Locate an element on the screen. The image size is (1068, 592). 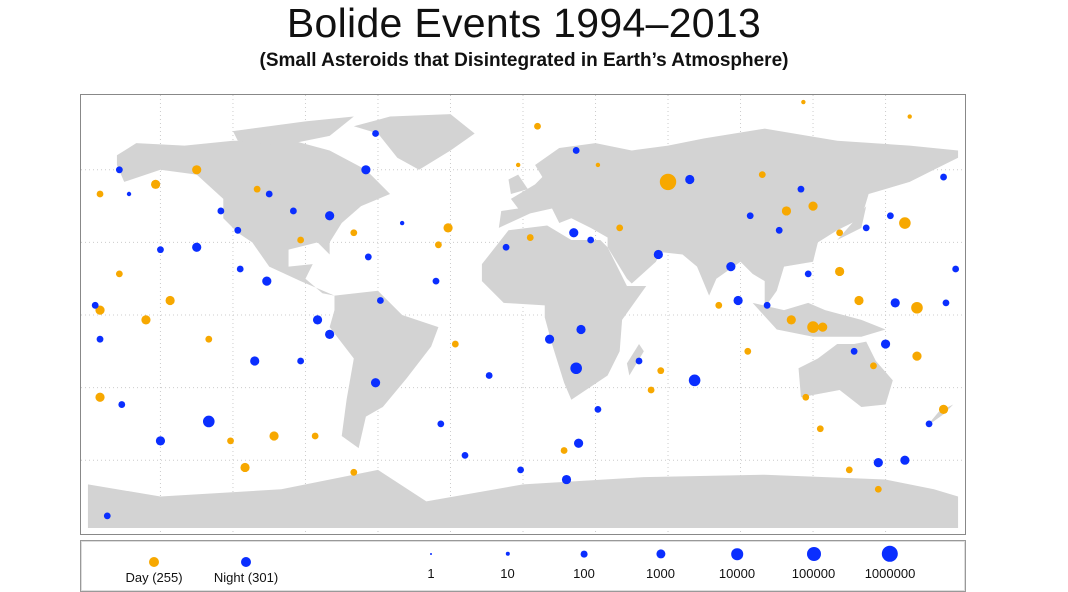
legend-day-swatch is located at coordinates (154, 562).